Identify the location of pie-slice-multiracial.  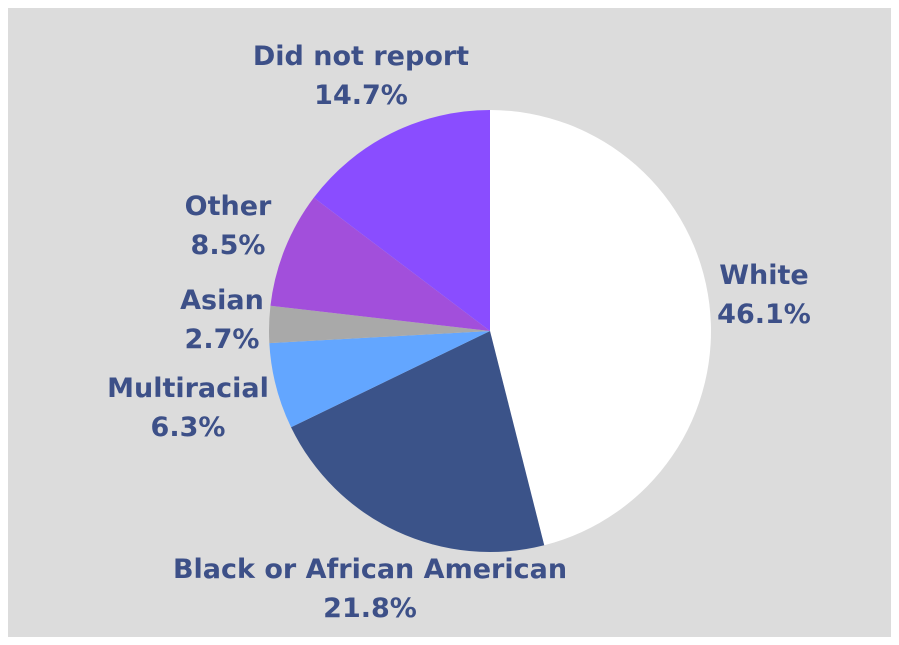
(379, 379).